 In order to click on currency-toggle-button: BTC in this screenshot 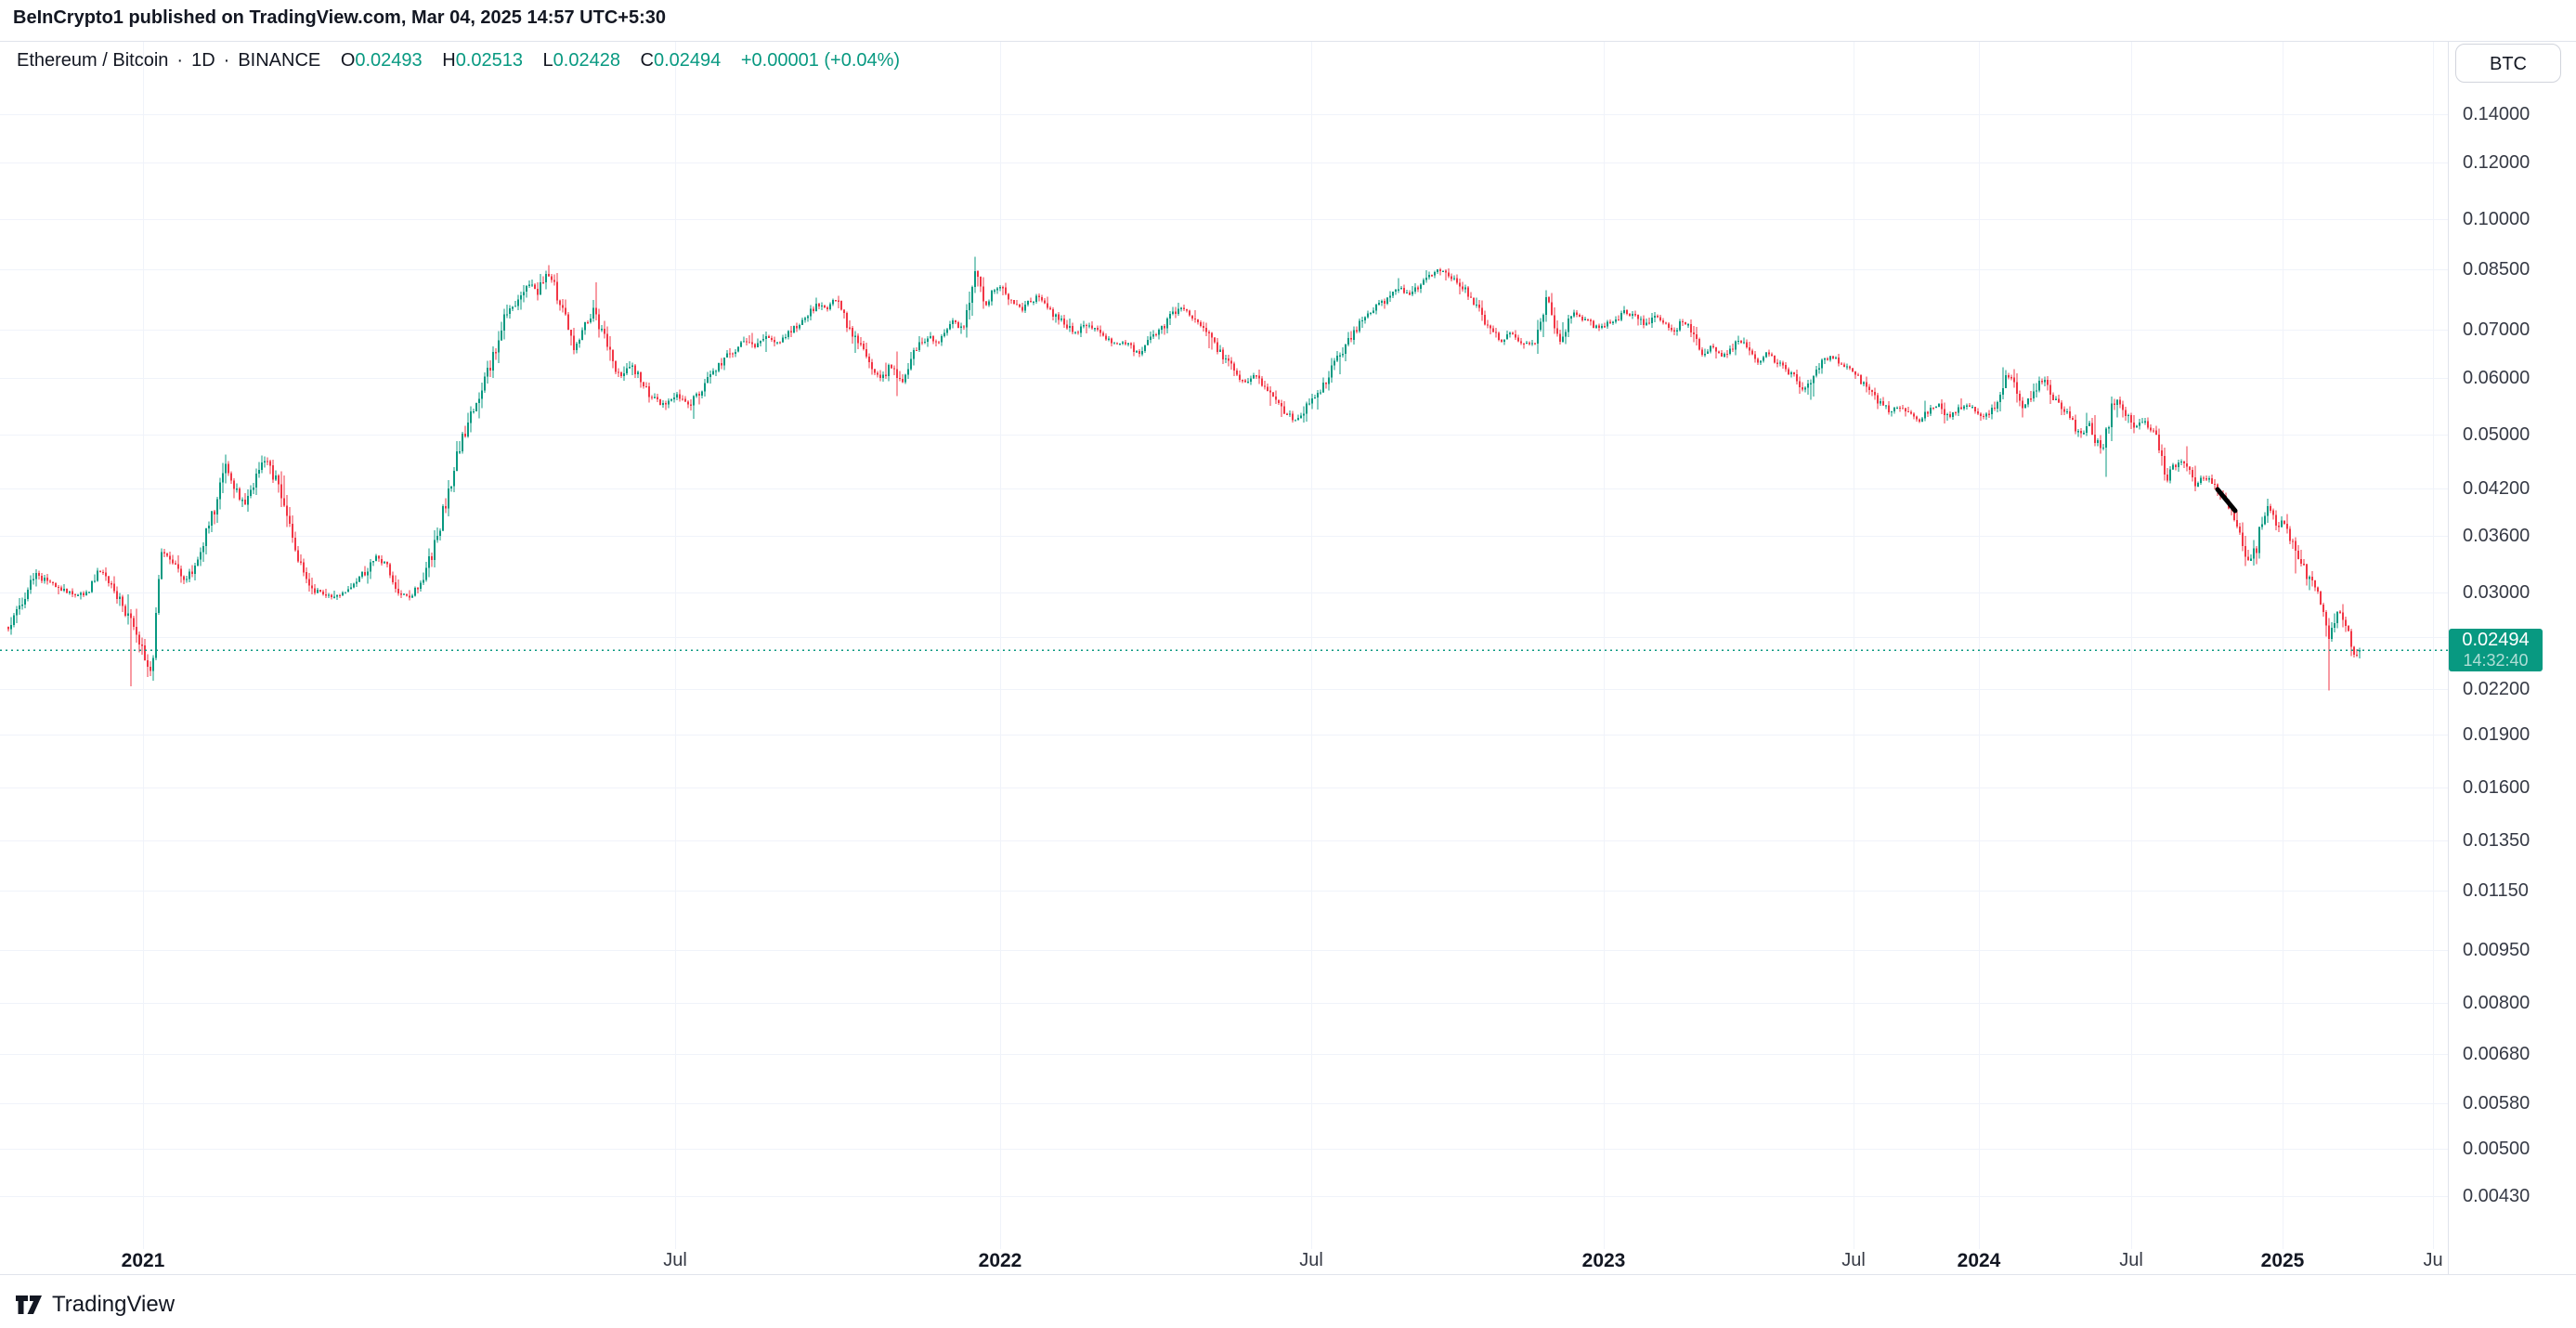, I will do `click(2508, 63)`.